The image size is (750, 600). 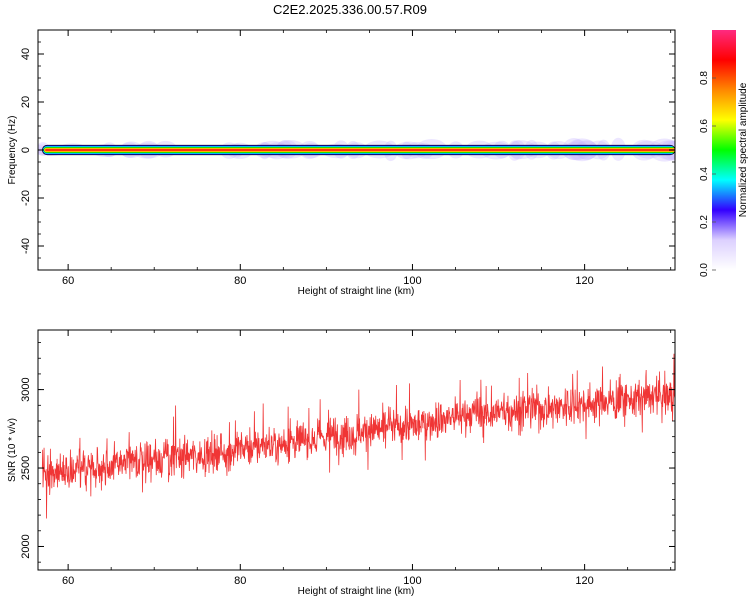 I want to click on spectrogram-x-tick-label: 120, so click(x=584, y=281).